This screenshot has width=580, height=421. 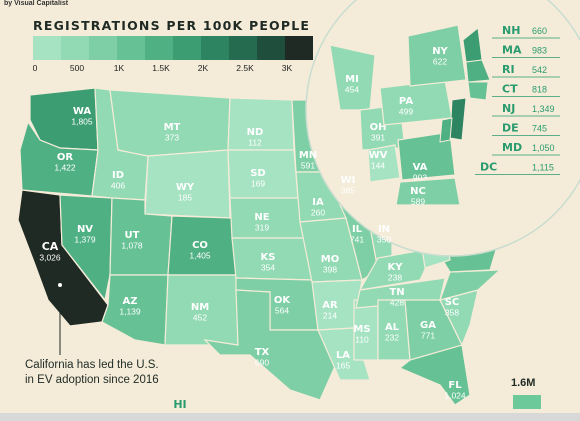 What do you see at coordinates (287, 68) in the screenshot?
I see `legend-tick-label: 3K` at bounding box center [287, 68].